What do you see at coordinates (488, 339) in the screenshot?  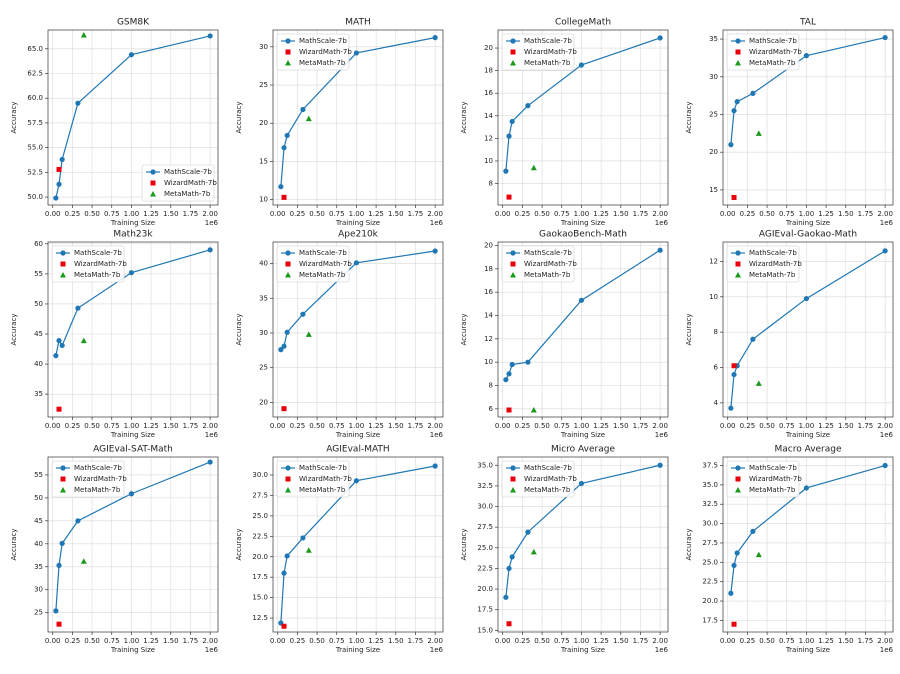 I see `y-tick-label: 12` at bounding box center [488, 339].